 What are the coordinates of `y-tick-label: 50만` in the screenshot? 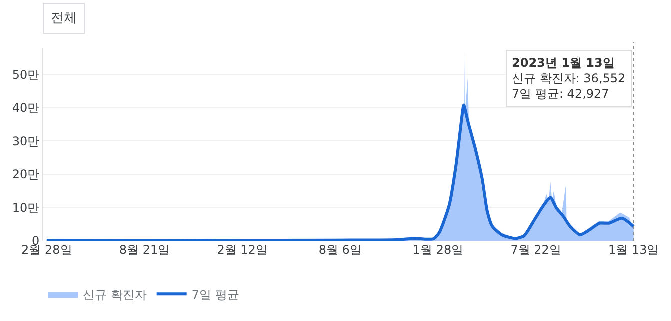 It's located at (26, 75).